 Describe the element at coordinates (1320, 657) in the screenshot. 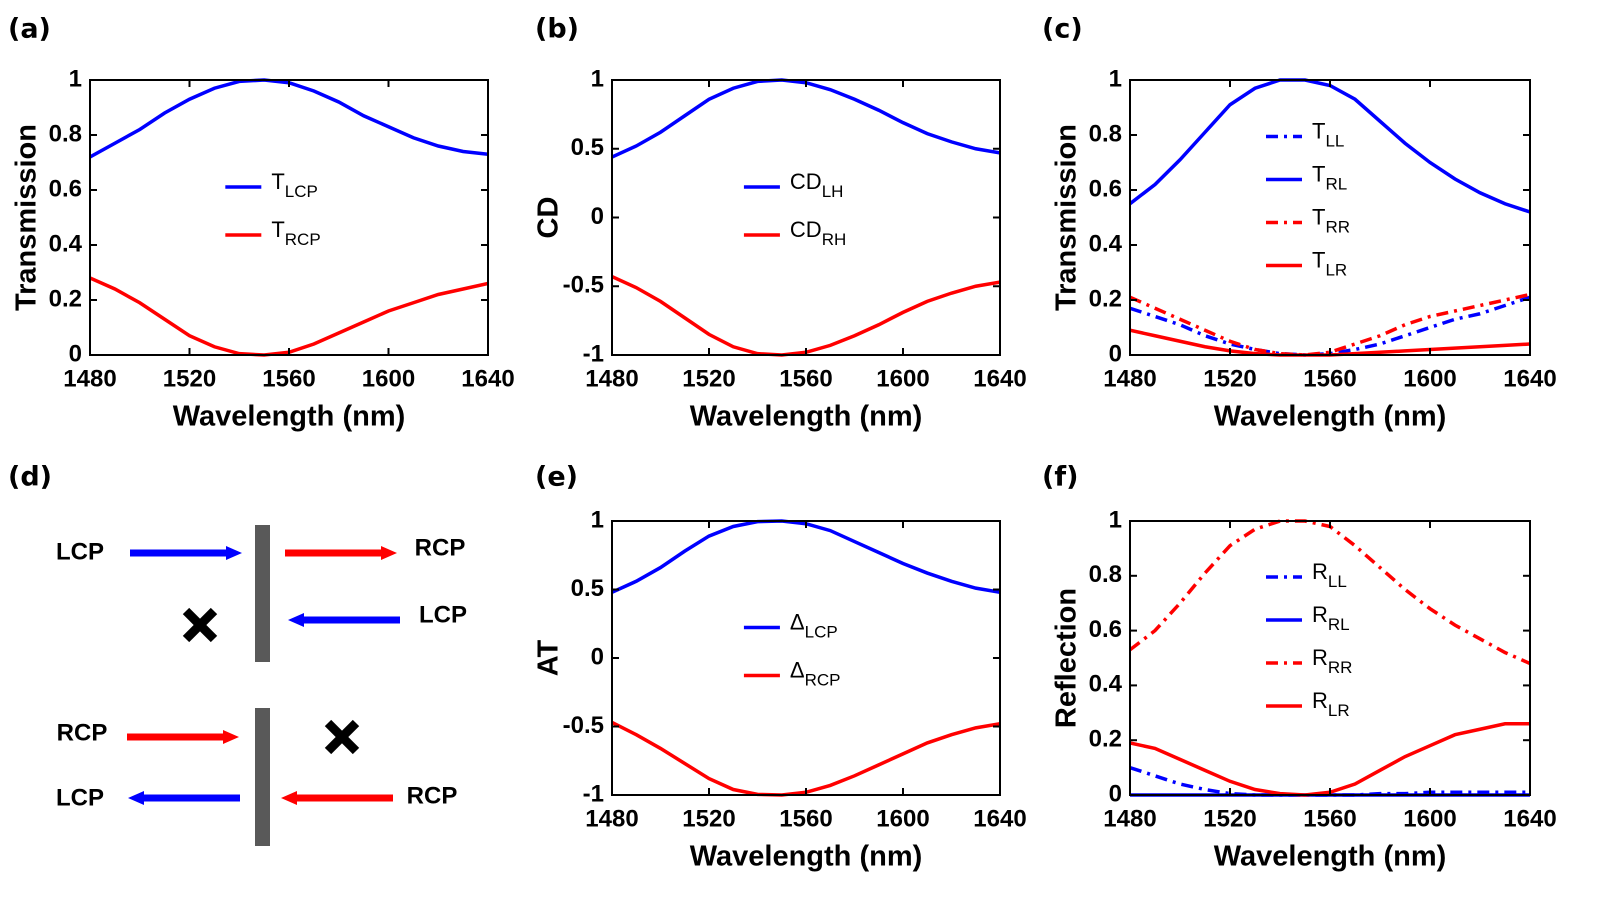

I see `legend-name: R` at that location.